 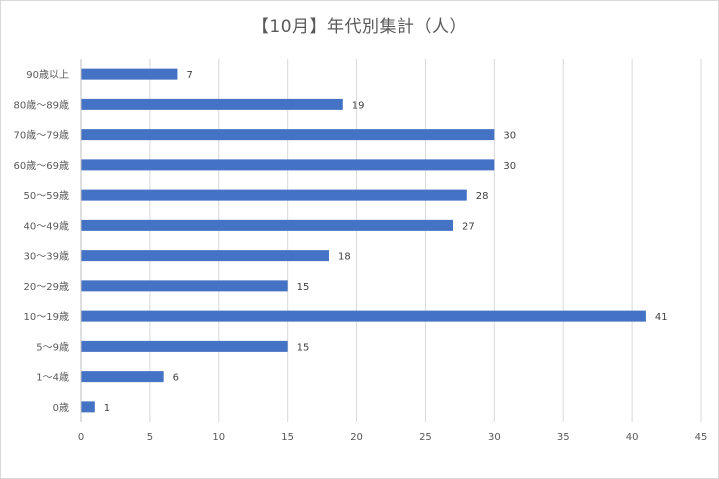 I want to click on data-label: 6, so click(x=176, y=378).